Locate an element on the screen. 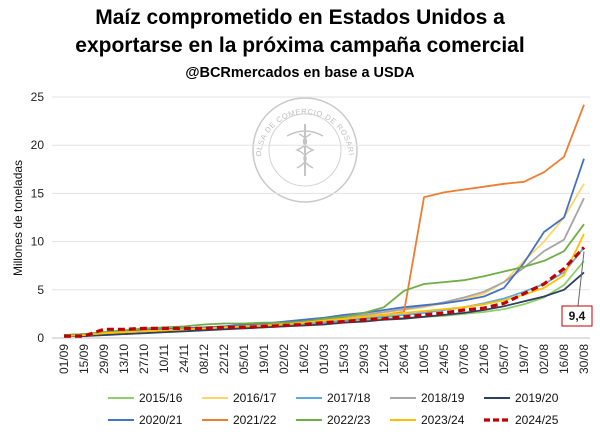 The width and height of the screenshot is (600, 435). chart-subtitle: @BCRmercados en base a USDA is located at coordinates (300, 73).